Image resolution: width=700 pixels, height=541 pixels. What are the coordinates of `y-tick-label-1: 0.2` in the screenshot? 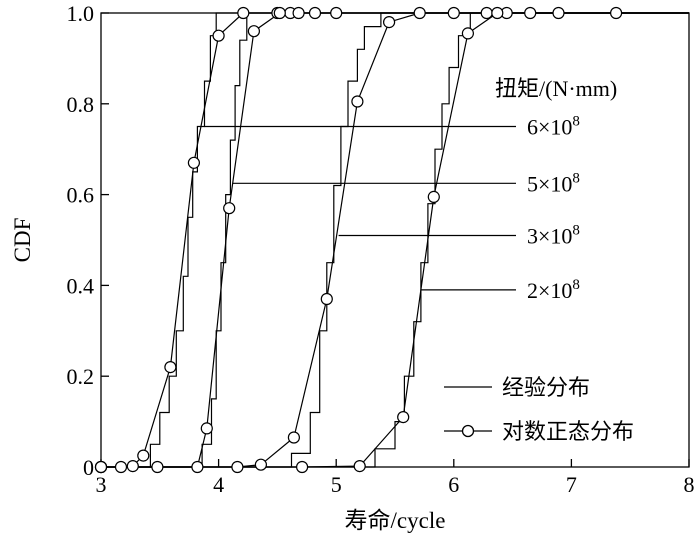 It's located at (81, 376).